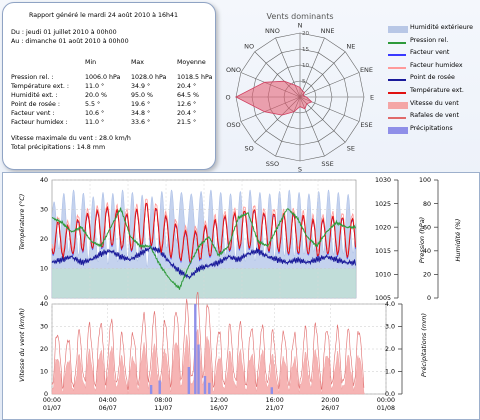 The width and height of the screenshot is (480, 420). Describe the element at coordinates (351, 148) in the screenshot. I see `rose-direction-label: SE` at that location.